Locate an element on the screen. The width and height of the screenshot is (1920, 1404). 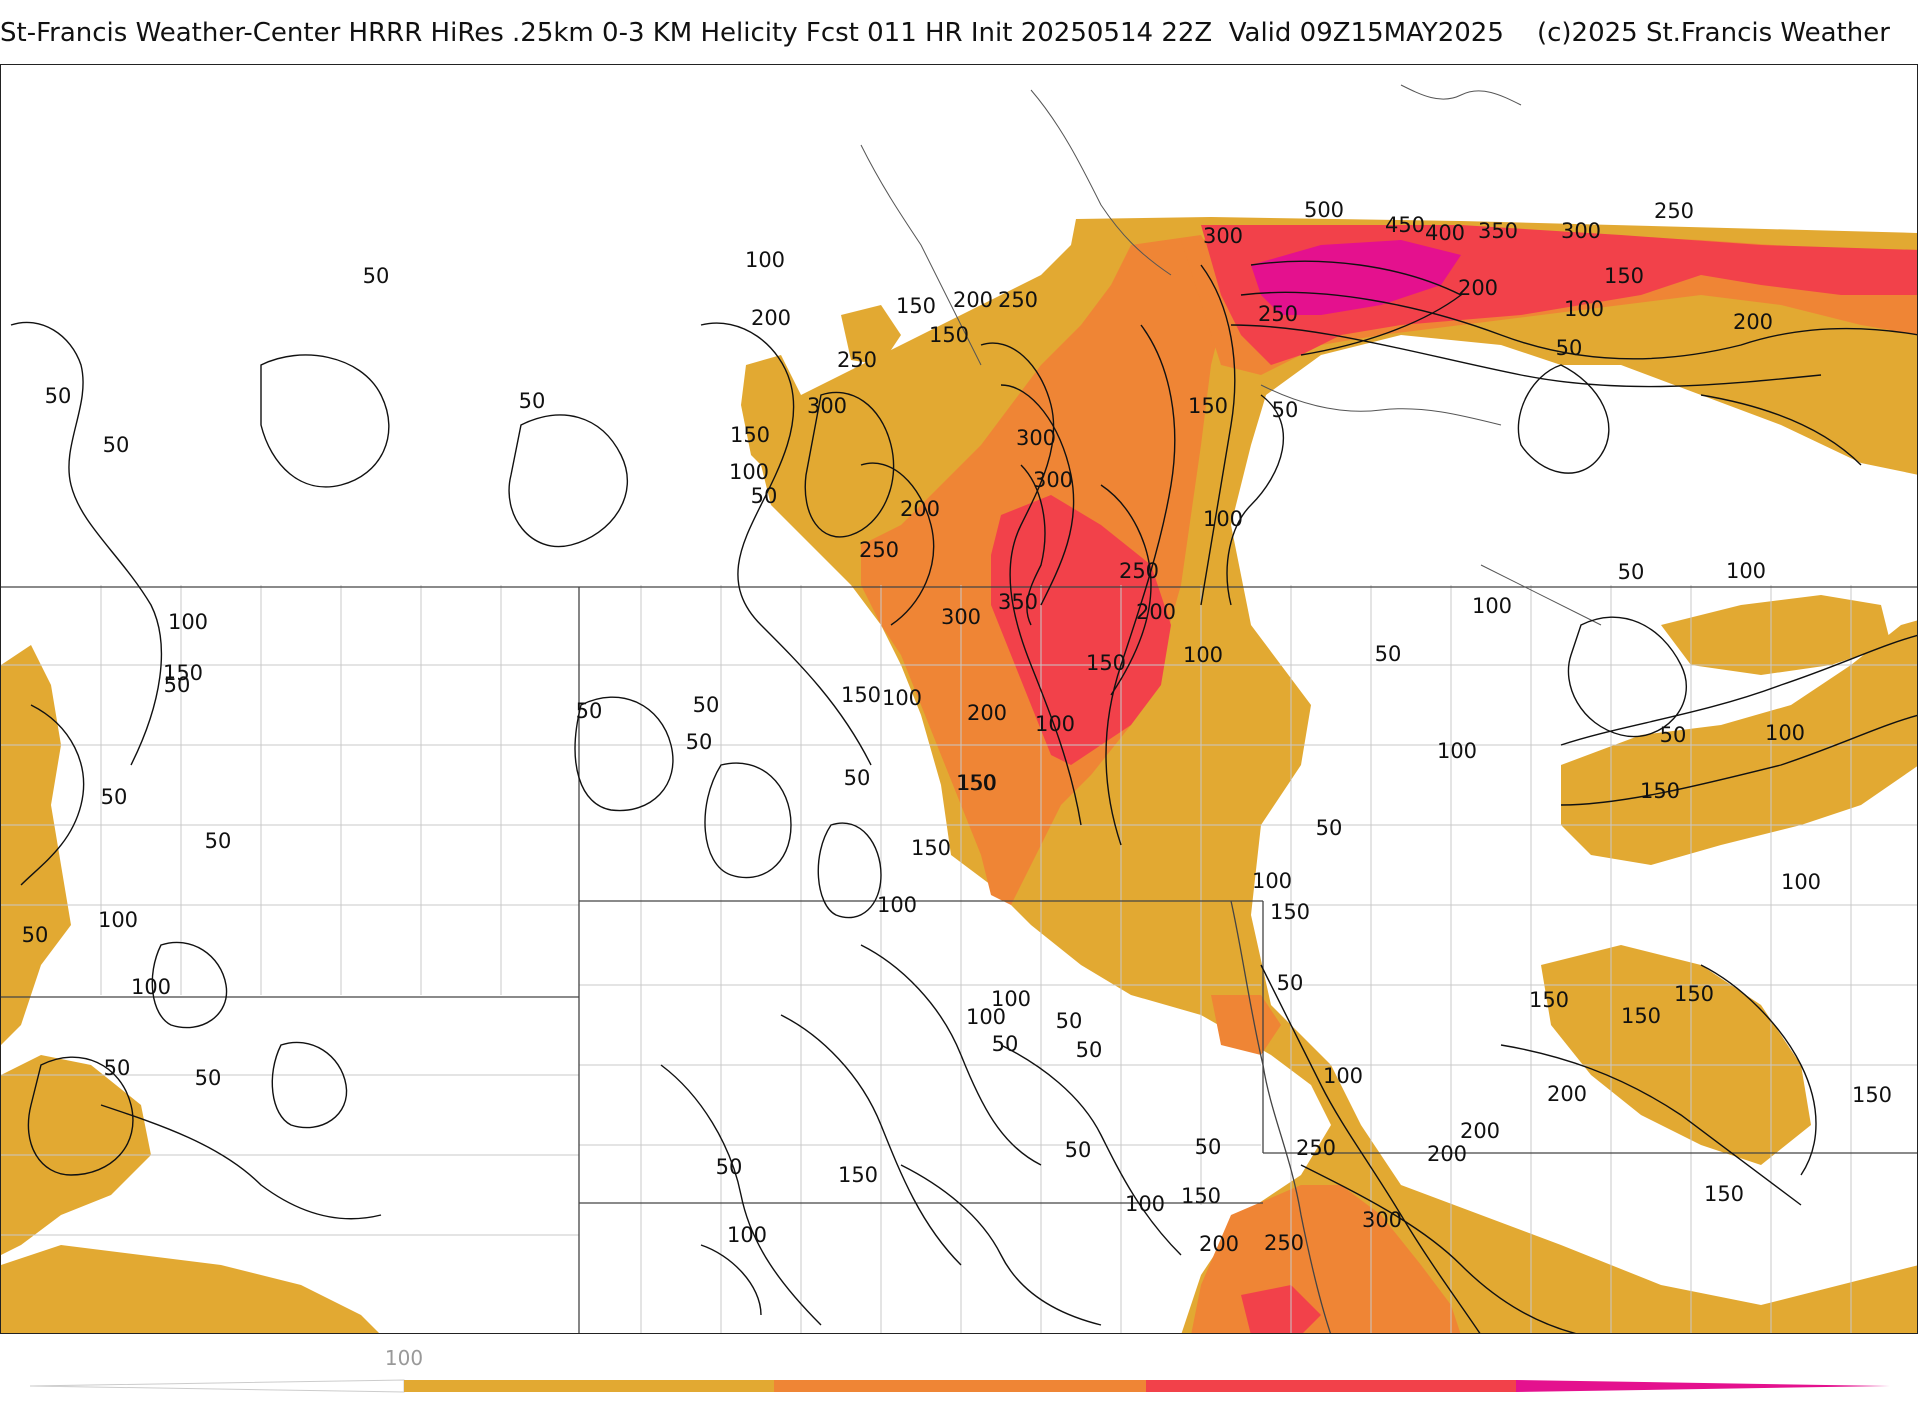
coastlines is located at coordinates (1231, 355).